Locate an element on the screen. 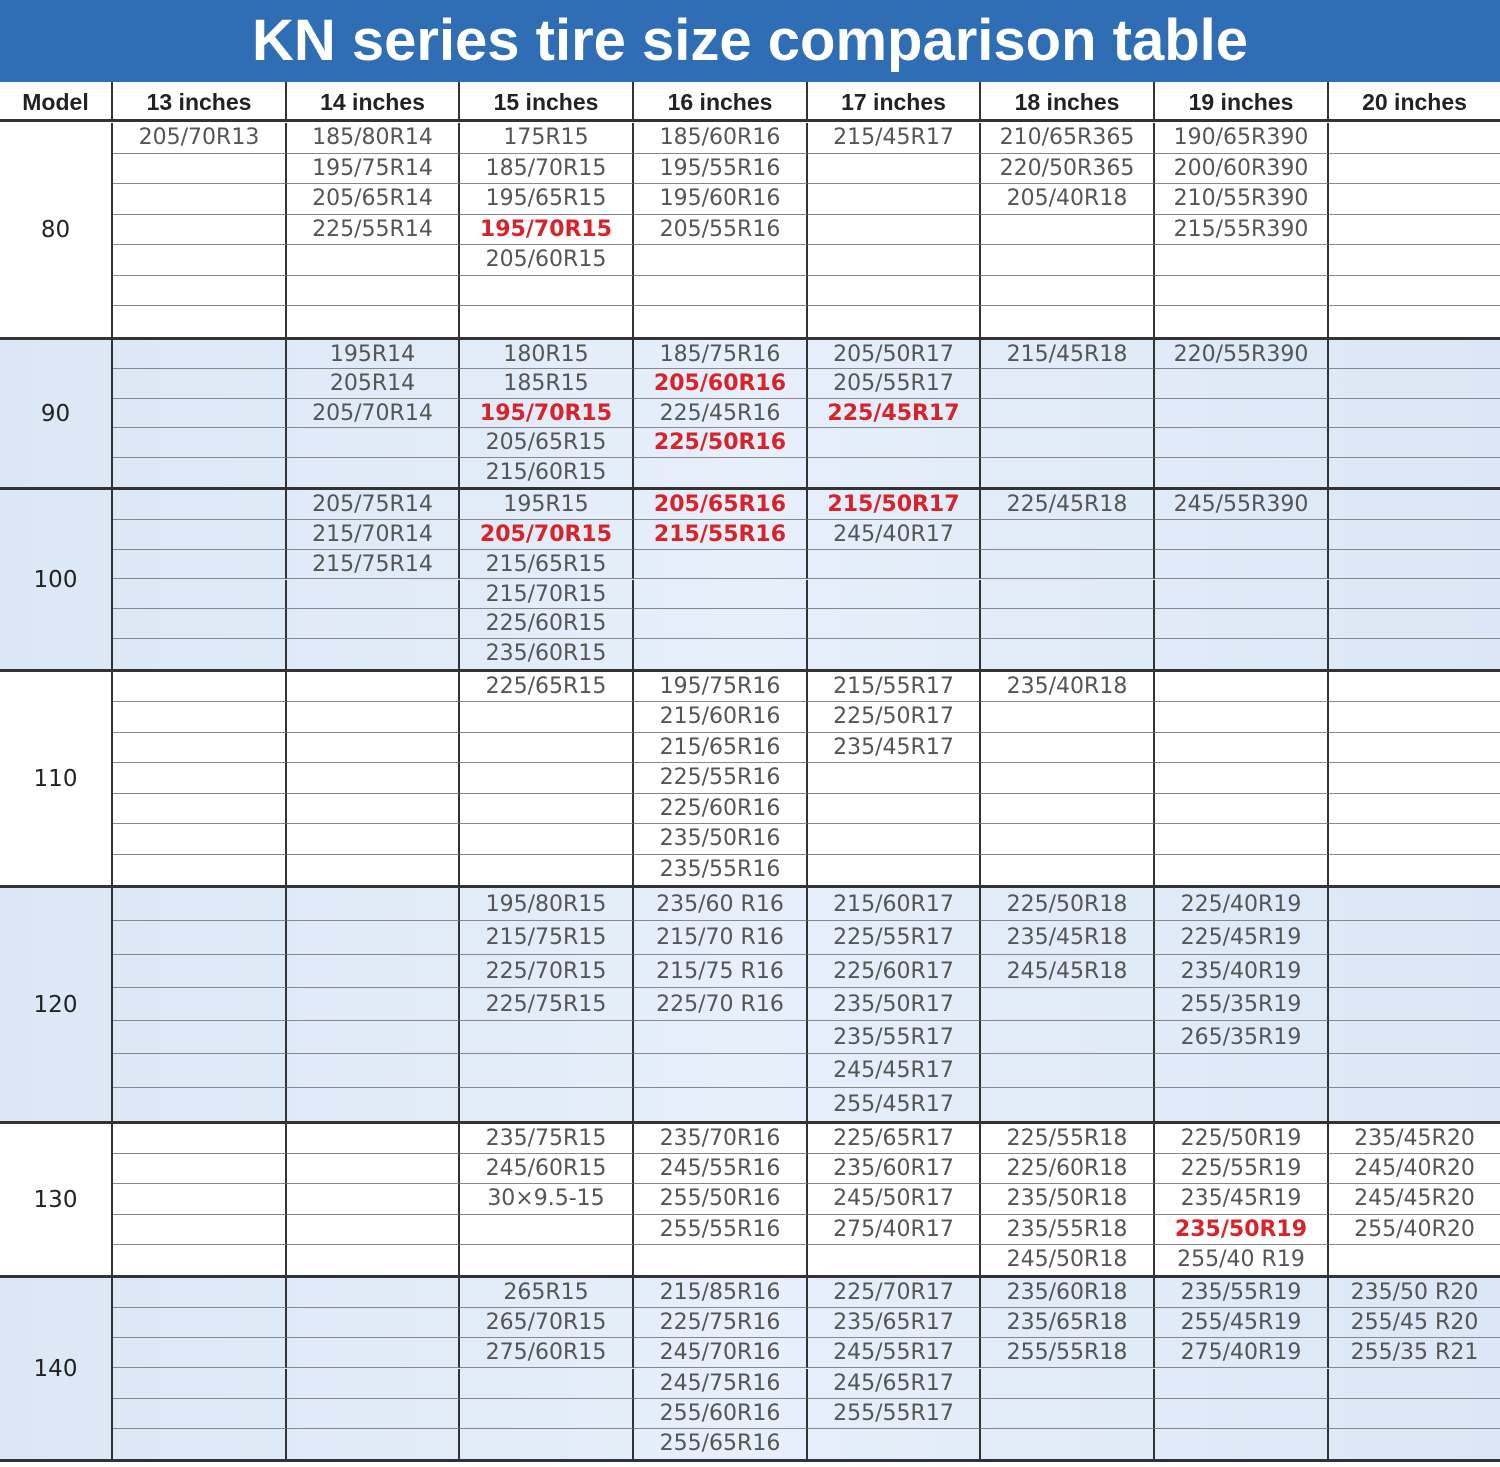 This screenshot has height=1467, width=1500. table-cell: 235/60R18 is located at coordinates (1068, 1293).